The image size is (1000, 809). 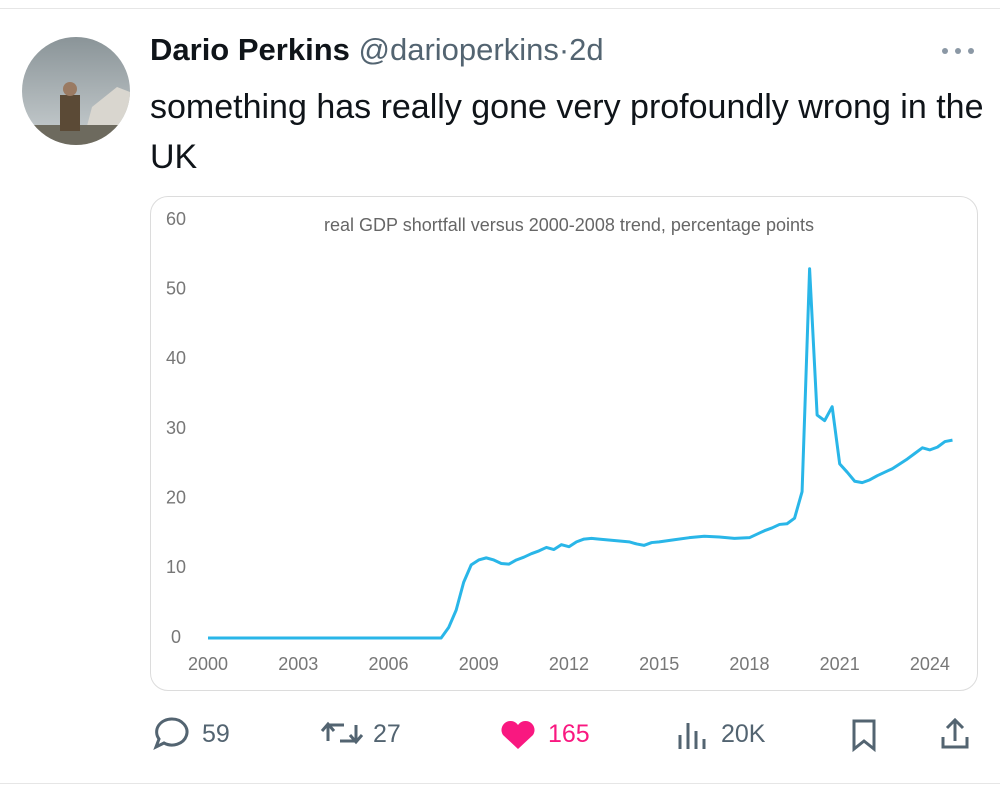 I want to click on x-tick-label: 2024, so click(x=930, y=664).